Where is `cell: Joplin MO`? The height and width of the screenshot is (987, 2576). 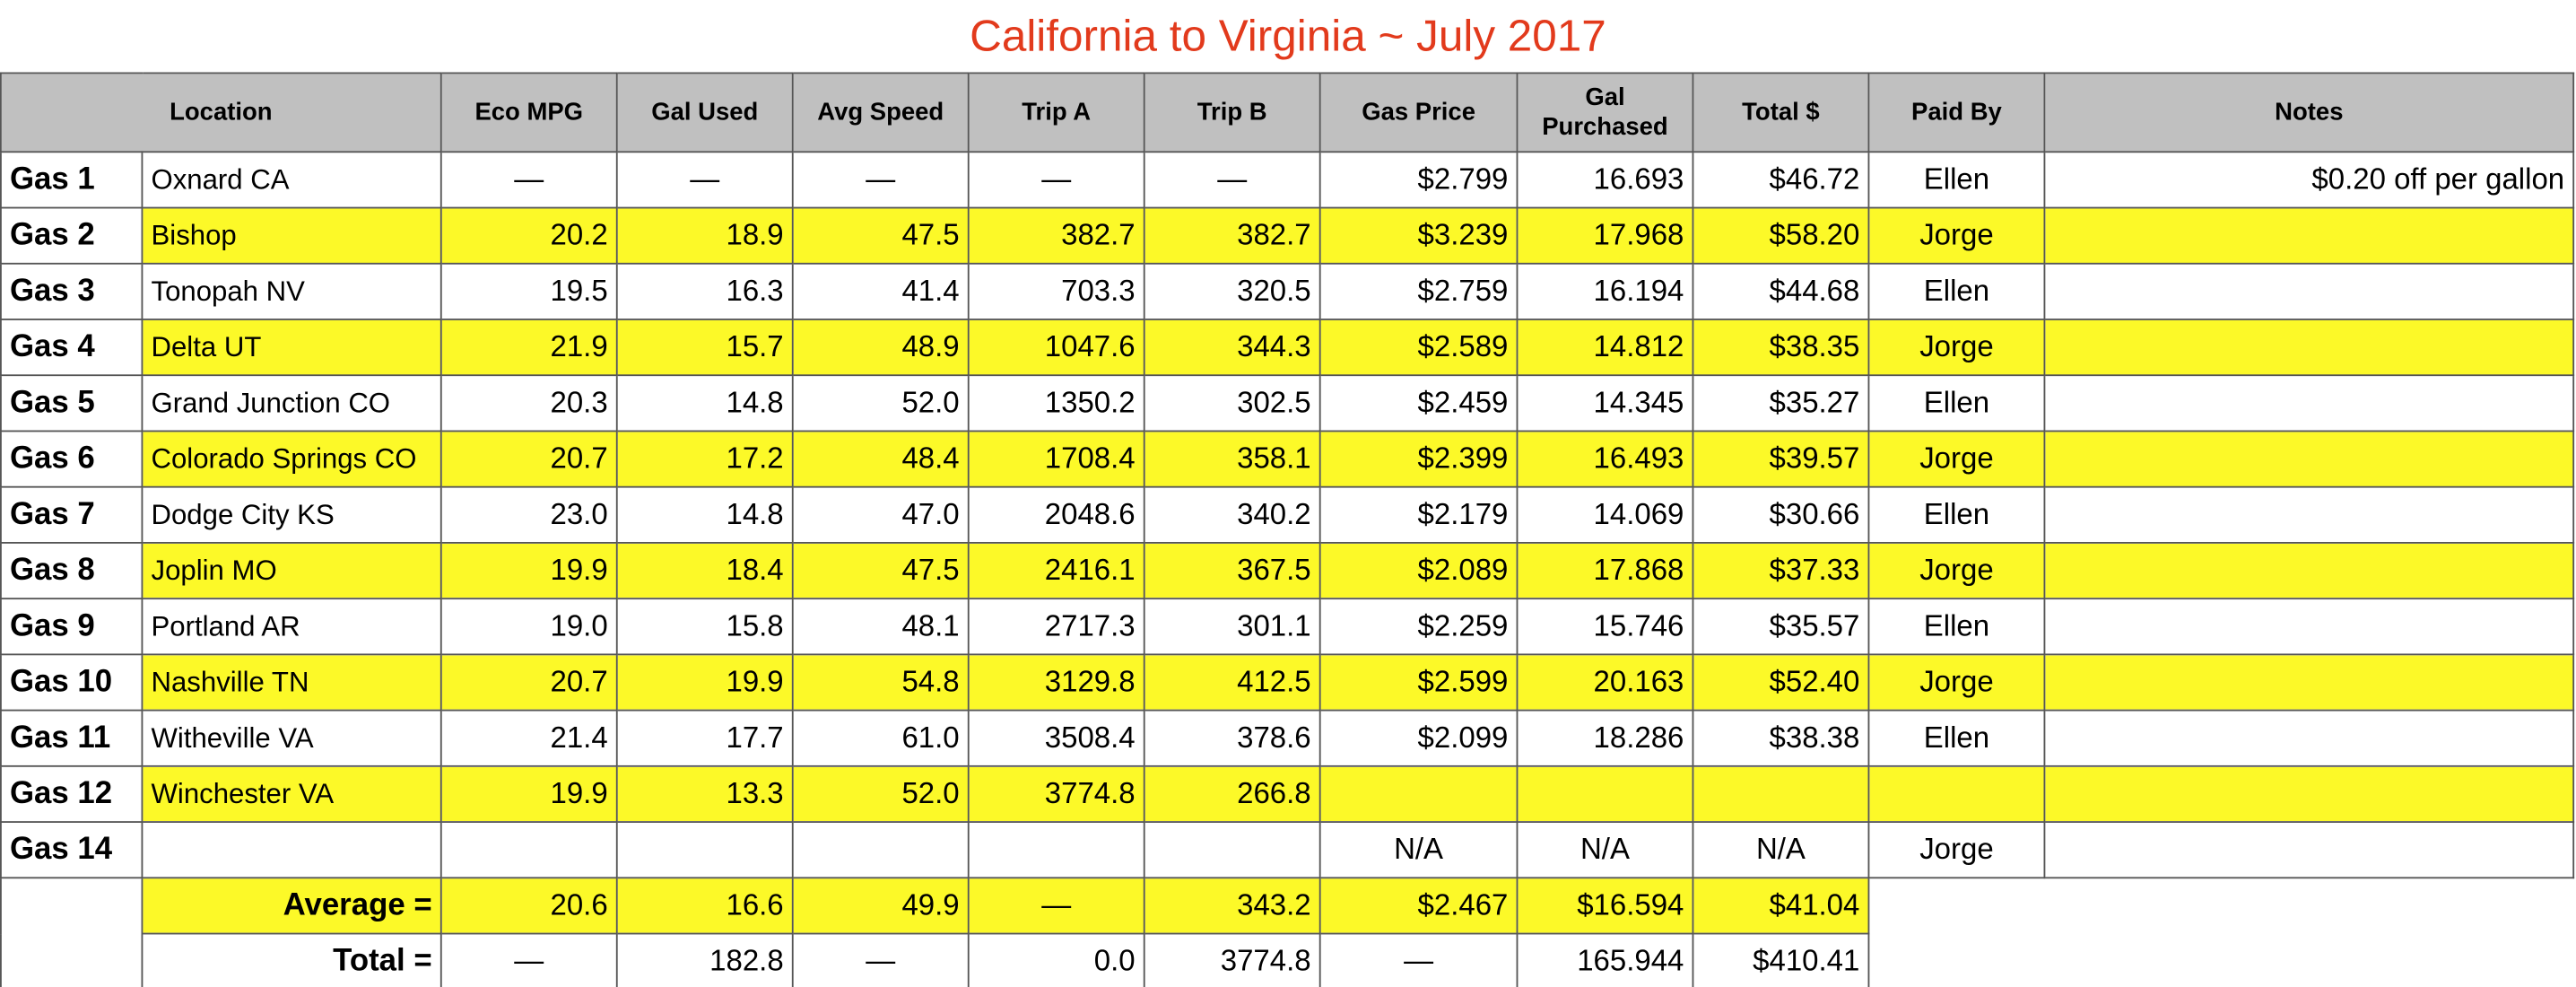
cell: Joplin MO is located at coordinates (291, 570).